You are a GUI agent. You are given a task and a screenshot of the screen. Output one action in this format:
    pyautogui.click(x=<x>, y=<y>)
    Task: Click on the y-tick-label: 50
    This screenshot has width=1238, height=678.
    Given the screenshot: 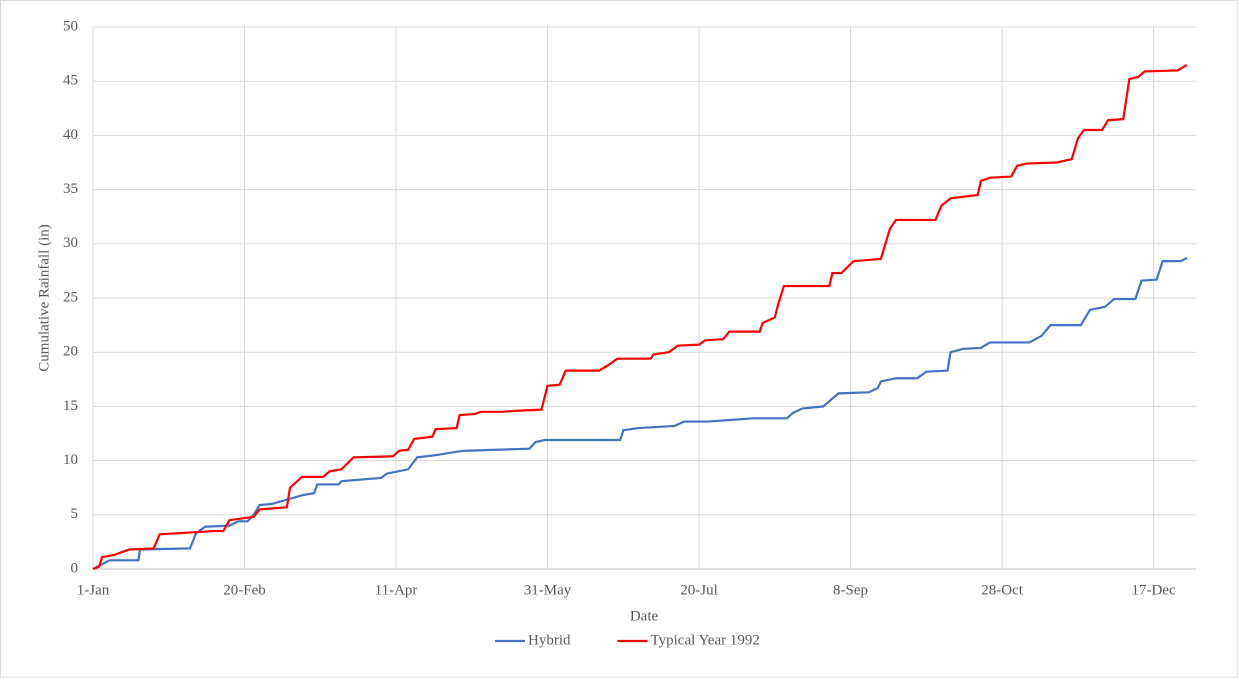 What is the action you would take?
    pyautogui.click(x=70, y=26)
    